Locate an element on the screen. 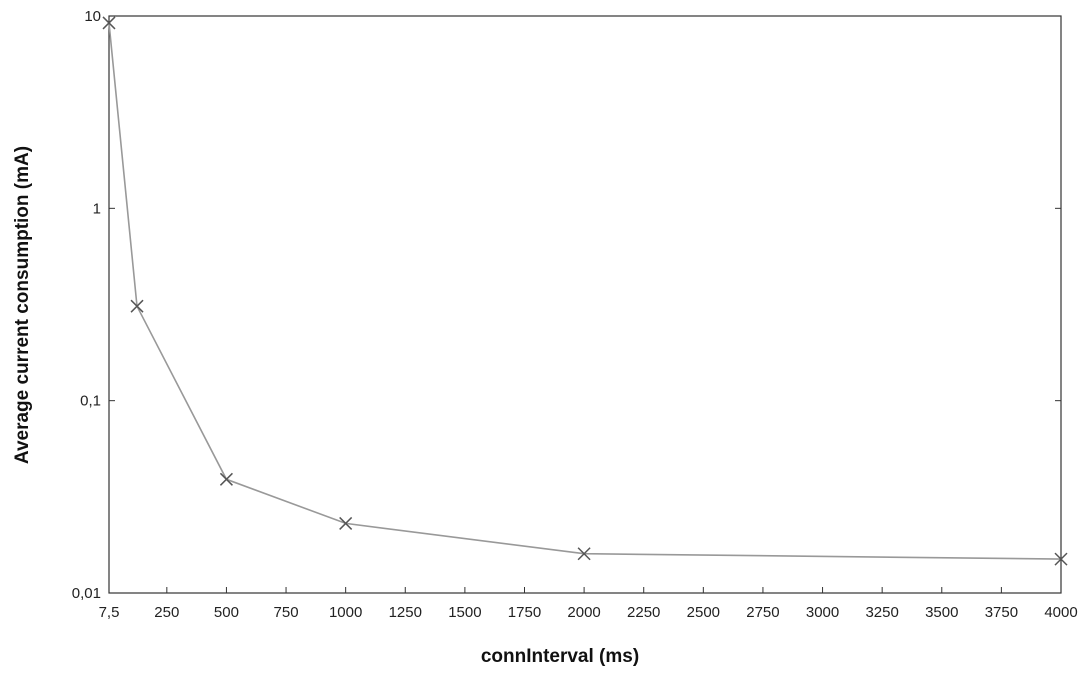  x-tick-label: 7,5 is located at coordinates (109, 612).